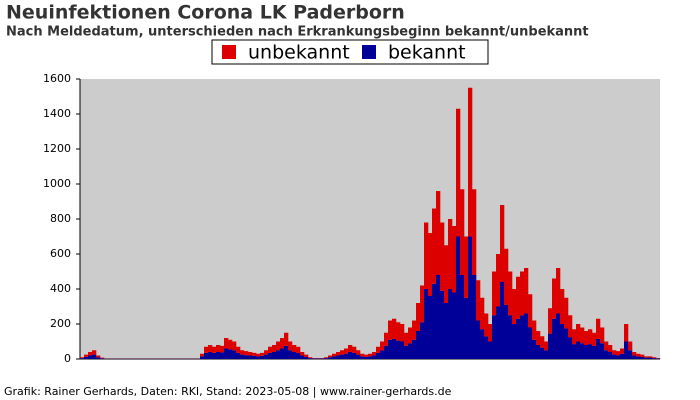 This screenshot has width=700, height=400. What do you see at coordinates (57, 78) in the screenshot?
I see `y-tick-label: 1600` at bounding box center [57, 78].